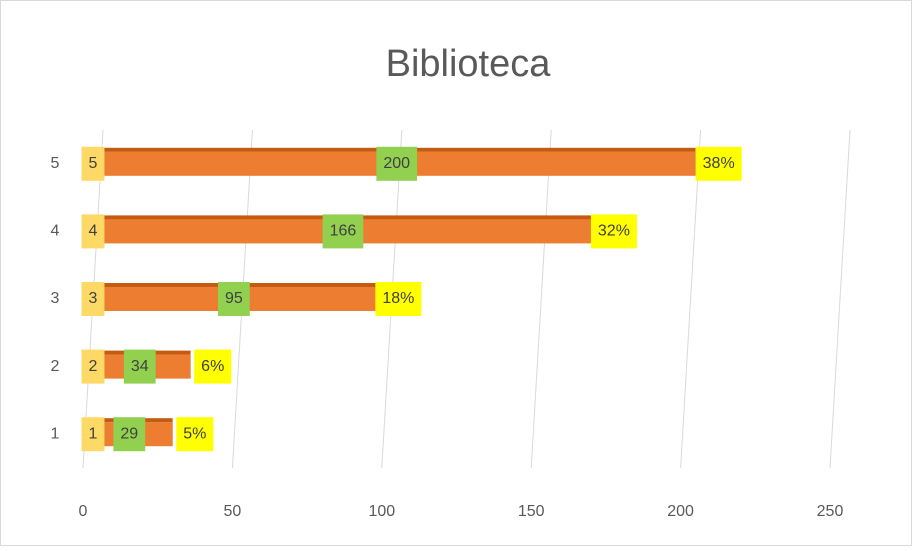 The height and width of the screenshot is (551, 912). Describe the element at coordinates (93, 366) in the screenshot. I see `data-label: 2` at that location.